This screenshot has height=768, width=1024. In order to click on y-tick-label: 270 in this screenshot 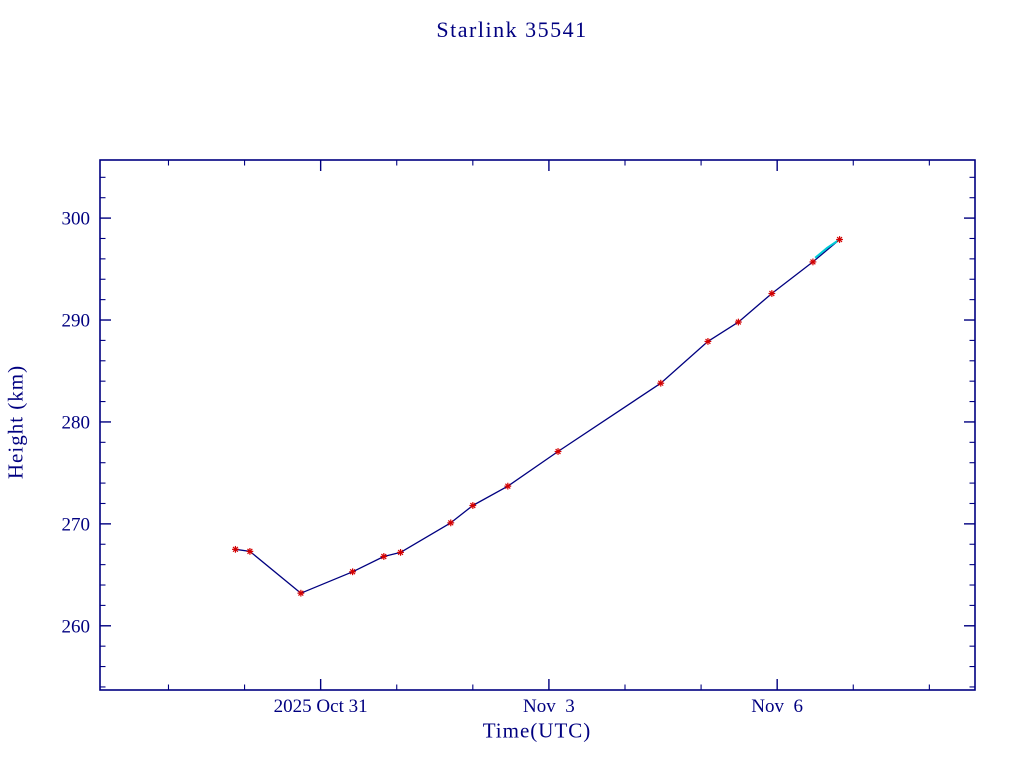, I will do `click(76, 524)`.